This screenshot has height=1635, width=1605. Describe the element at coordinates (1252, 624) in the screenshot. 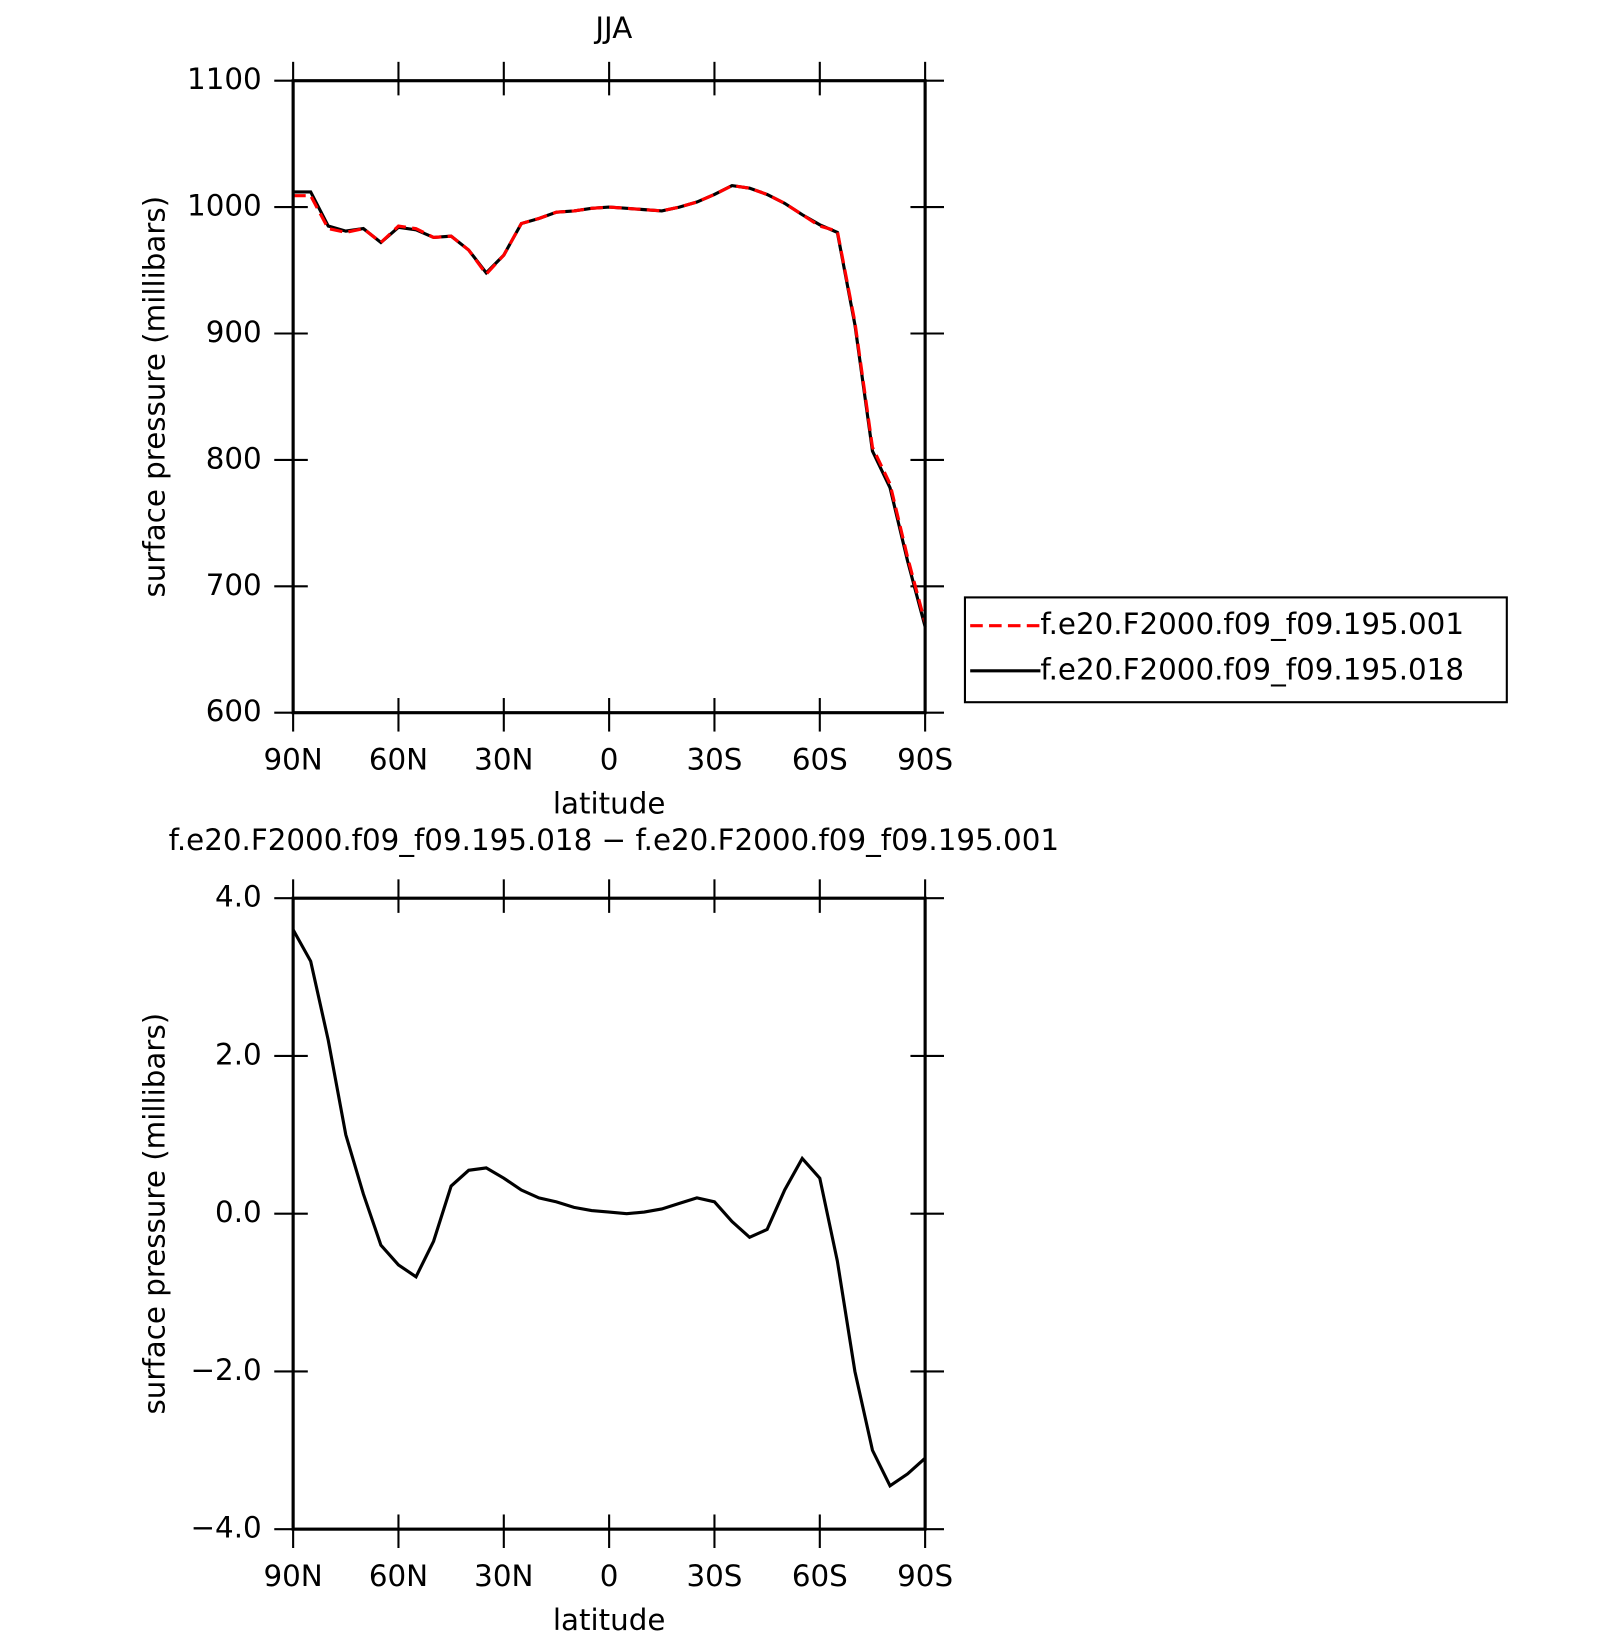

I see `legend-label: f.e20.F2000.f09_f09.195.001` at that location.